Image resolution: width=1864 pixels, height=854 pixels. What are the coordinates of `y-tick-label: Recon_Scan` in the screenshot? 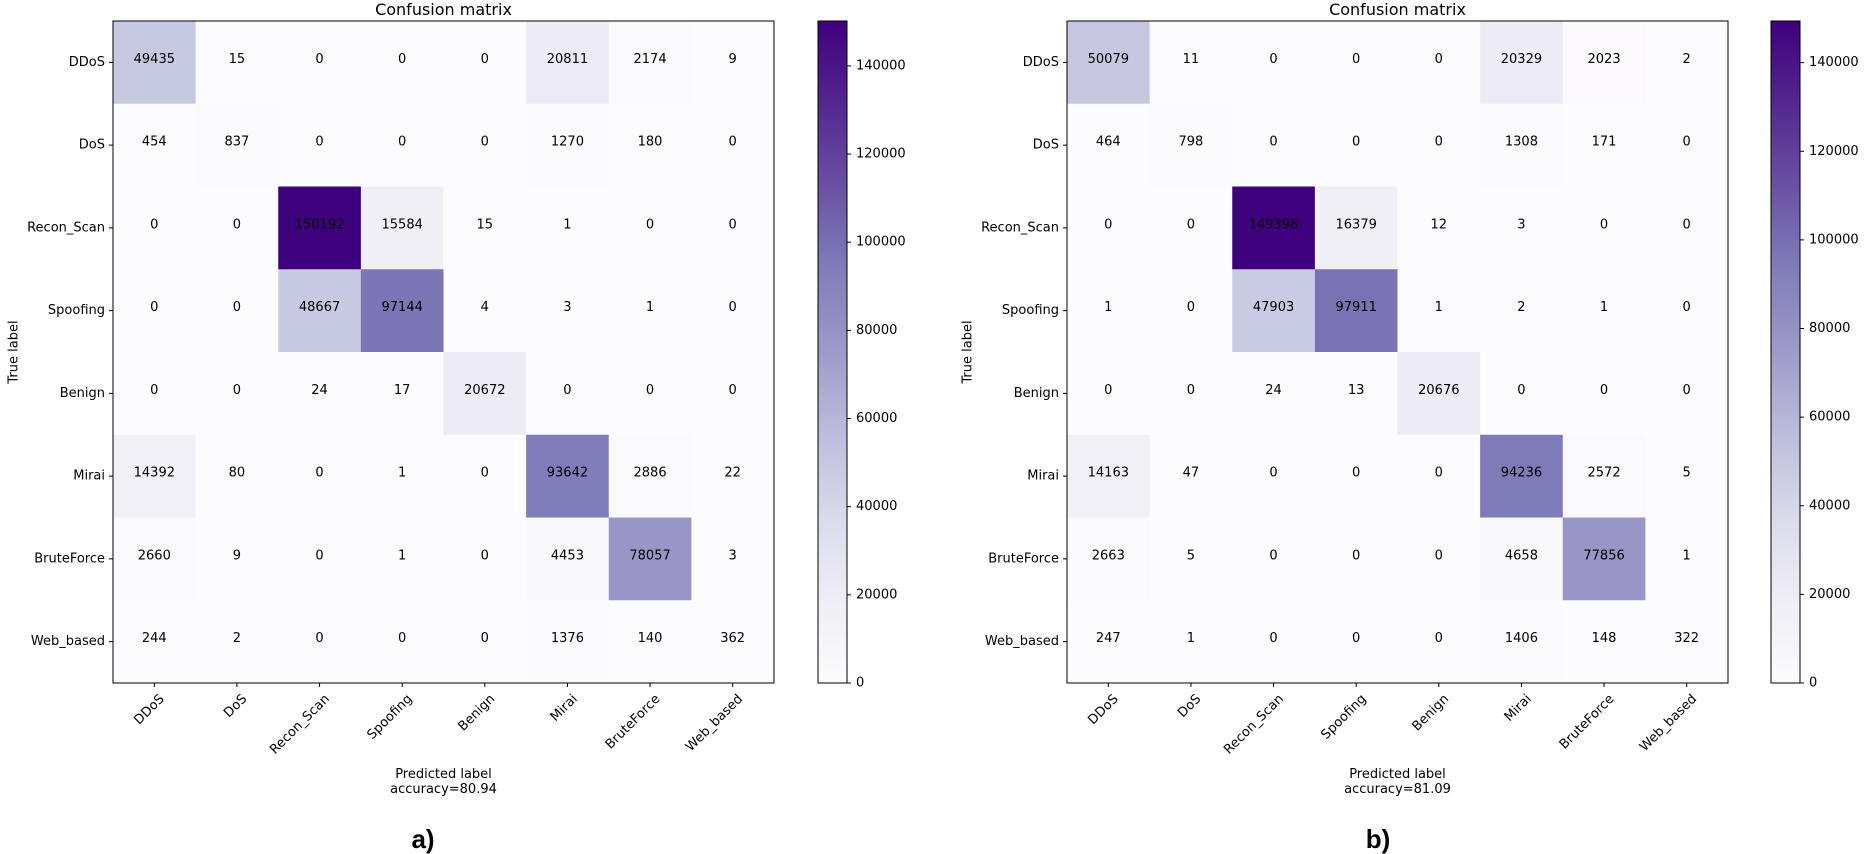 It's located at (66, 227).